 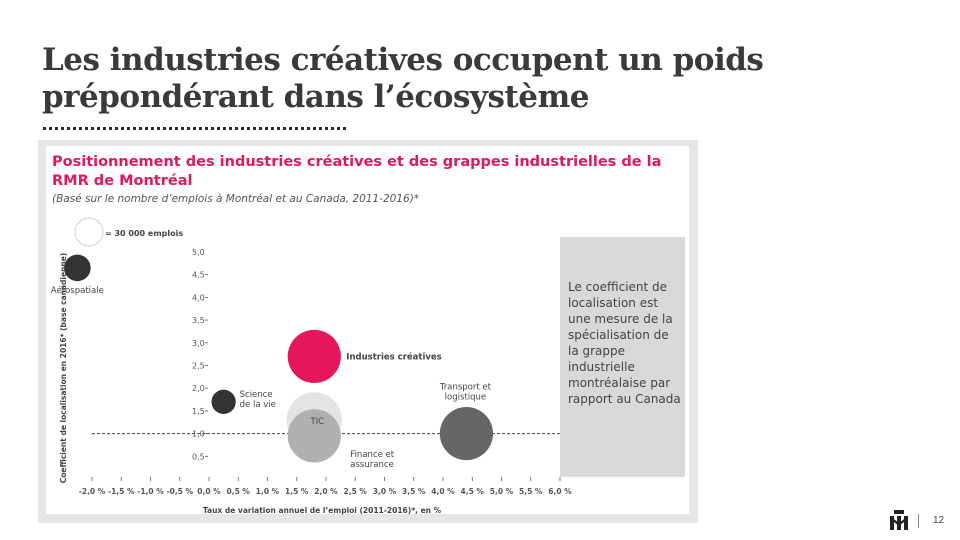 I want to click on x-tick-label: -1,0 %, so click(x=150, y=491).